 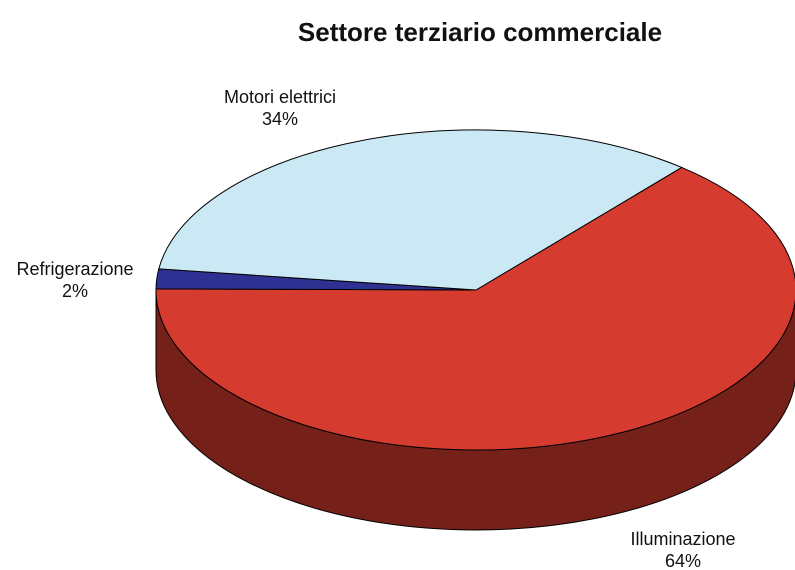 I want to click on slice-value-label: 34%, so click(x=280, y=119).